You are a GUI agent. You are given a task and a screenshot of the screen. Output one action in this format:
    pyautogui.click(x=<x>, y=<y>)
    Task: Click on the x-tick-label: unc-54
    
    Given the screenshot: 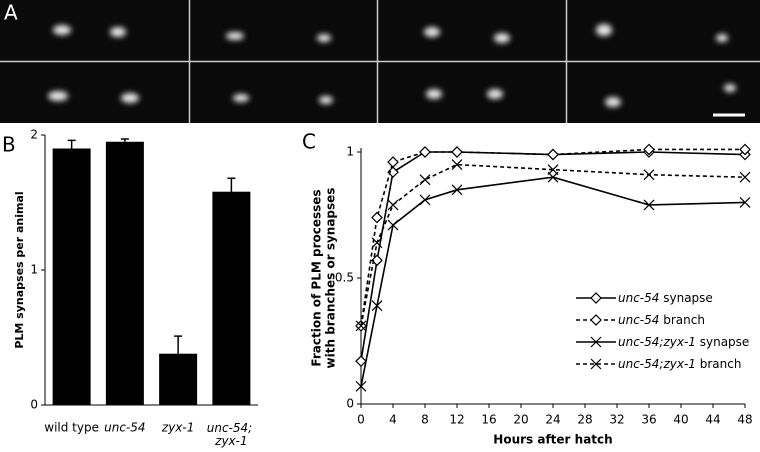 What is the action you would take?
    pyautogui.click(x=124, y=428)
    